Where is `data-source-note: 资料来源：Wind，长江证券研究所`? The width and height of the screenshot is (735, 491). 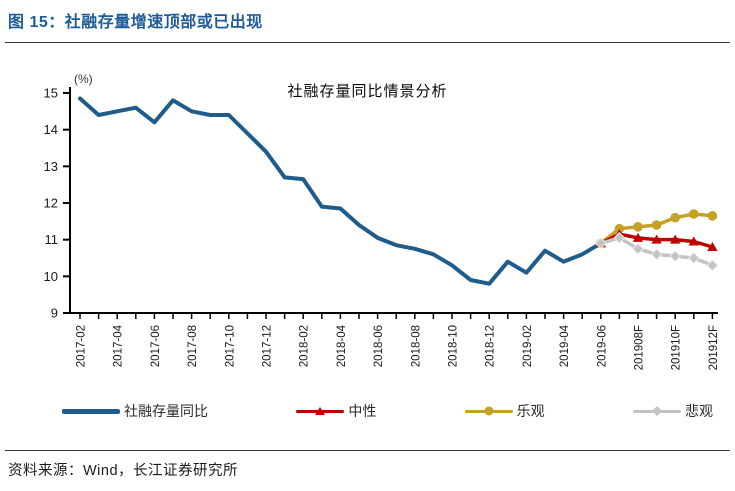
data-source-note: 资料来源：Wind，长江证券研究所 is located at coordinates (123, 471).